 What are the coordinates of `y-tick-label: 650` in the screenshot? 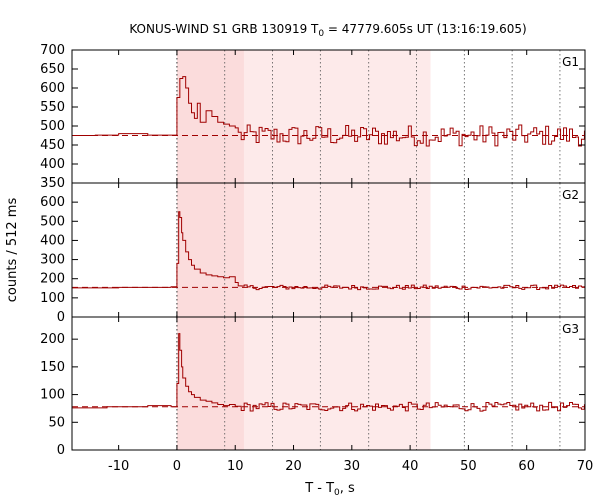 It's located at (52, 69).